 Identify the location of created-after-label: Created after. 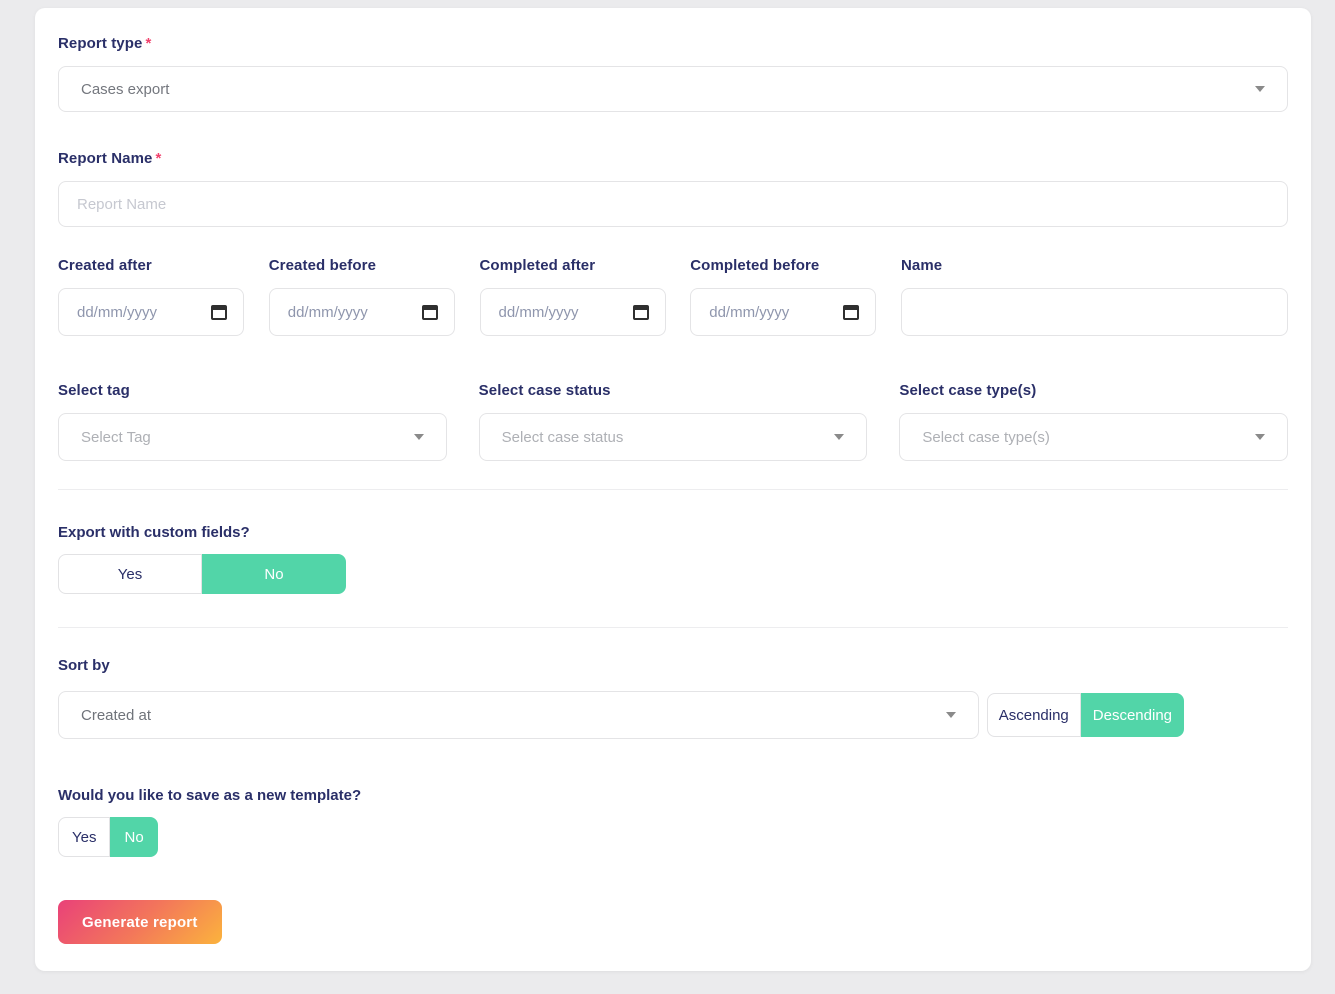
(105, 265).